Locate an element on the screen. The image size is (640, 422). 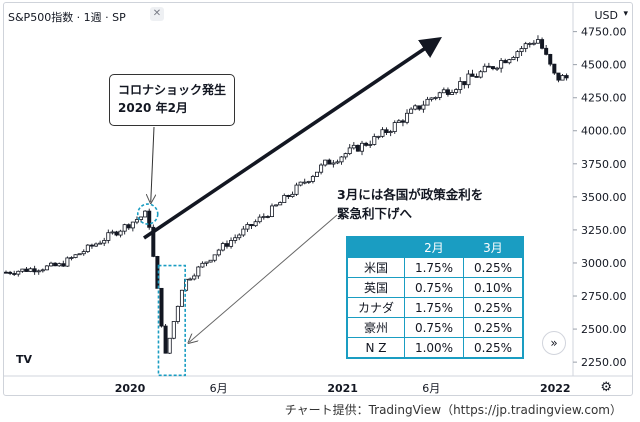
note-line-1: 3月には各国が政策金利を is located at coordinates (410, 194).